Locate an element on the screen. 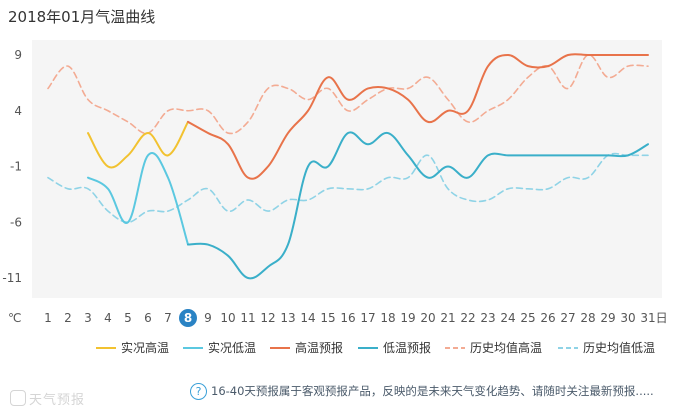  x-tick-label: 22 is located at coordinates (467, 318).